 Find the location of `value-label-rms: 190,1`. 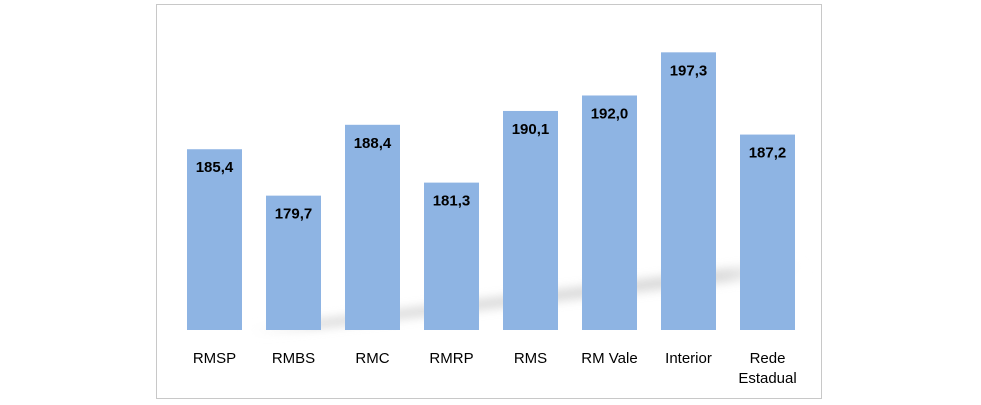

value-label-rms: 190,1 is located at coordinates (531, 129).